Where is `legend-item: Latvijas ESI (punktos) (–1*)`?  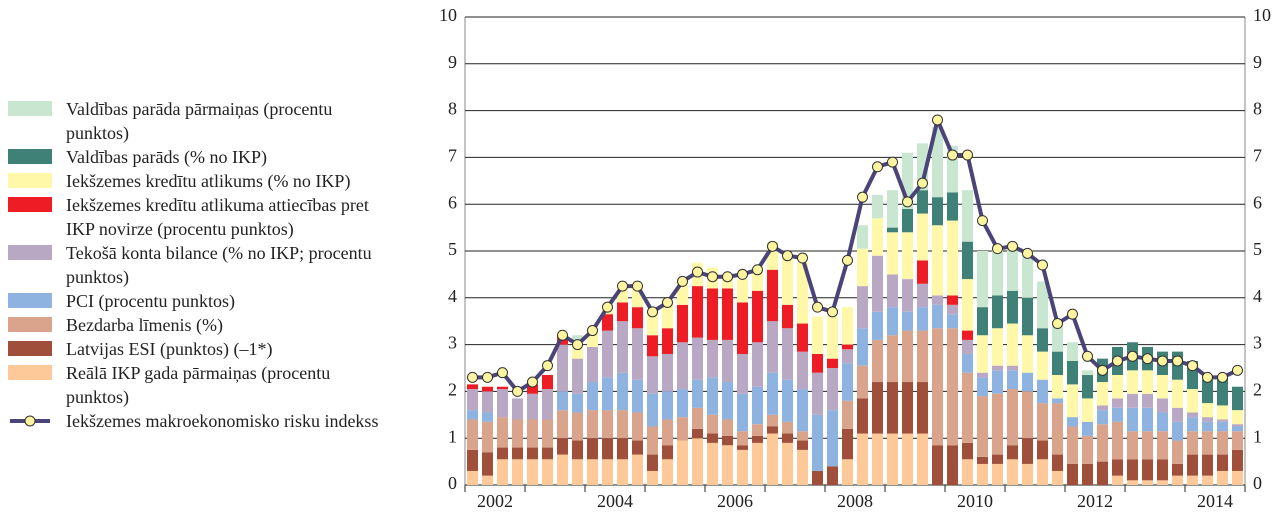
legend-item: Latvijas ESI (punktos) (–1*) is located at coordinates (208, 349).